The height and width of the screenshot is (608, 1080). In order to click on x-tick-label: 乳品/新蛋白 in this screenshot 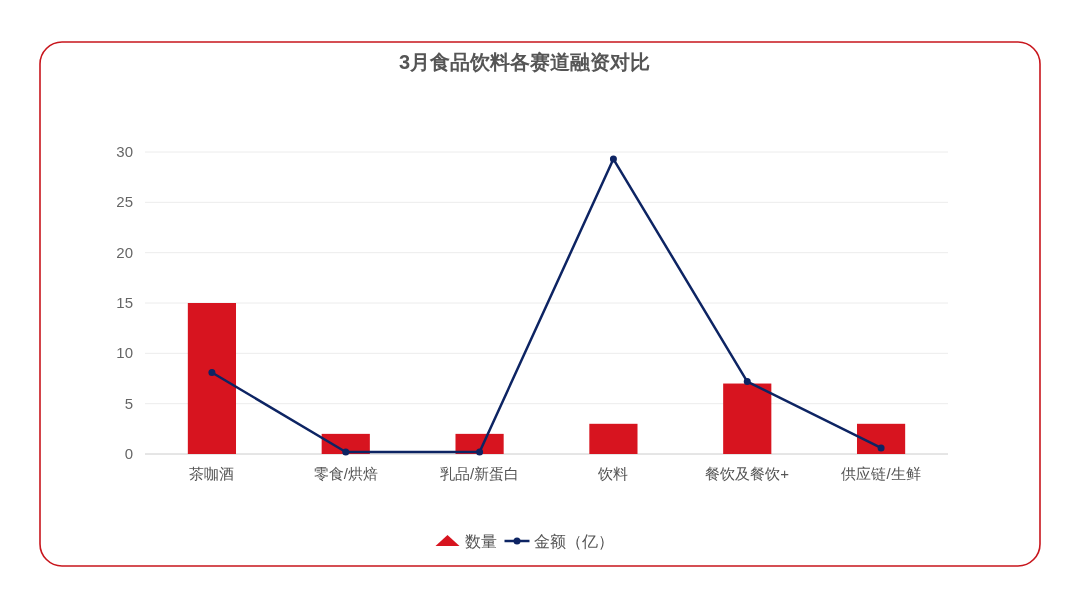, I will do `click(480, 473)`.